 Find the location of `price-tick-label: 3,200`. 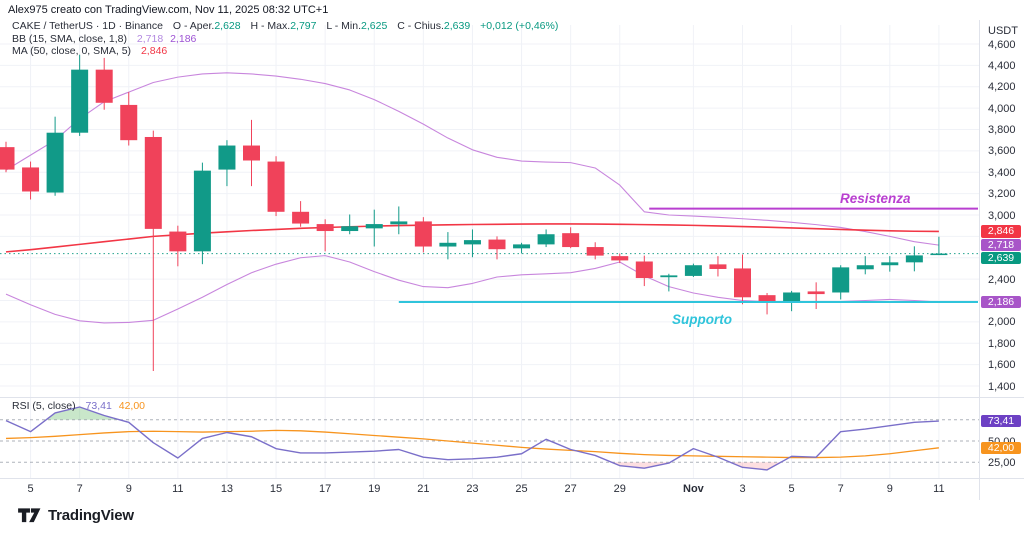

price-tick-label: 3,200 is located at coordinates (1002, 194).